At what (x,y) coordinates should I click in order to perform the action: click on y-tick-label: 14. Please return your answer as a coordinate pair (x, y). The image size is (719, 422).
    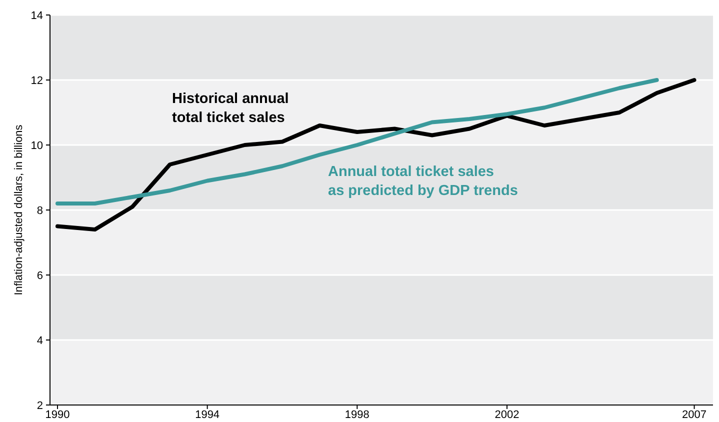
    Looking at the image, I should click on (36, 16).